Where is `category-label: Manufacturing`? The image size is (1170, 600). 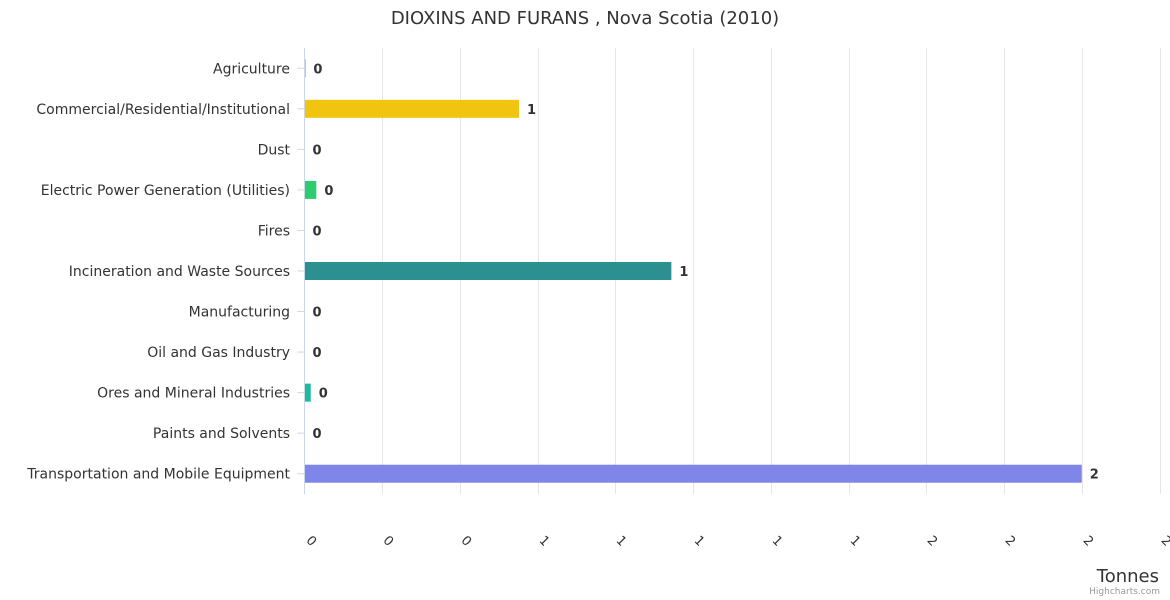
category-label: Manufacturing is located at coordinates (239, 313).